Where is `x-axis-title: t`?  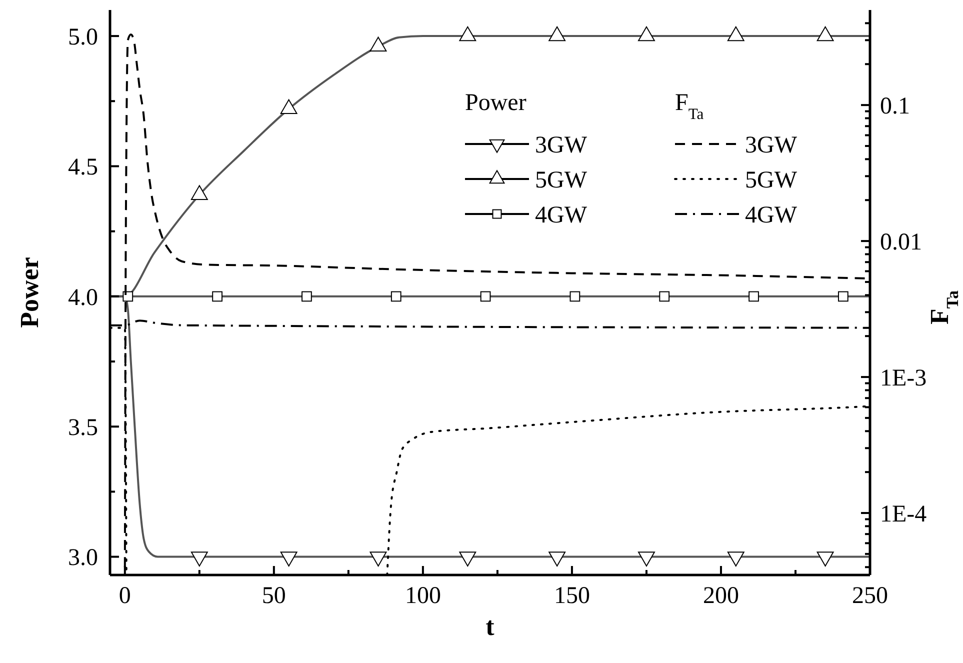 x-axis-title: t is located at coordinates (490, 626).